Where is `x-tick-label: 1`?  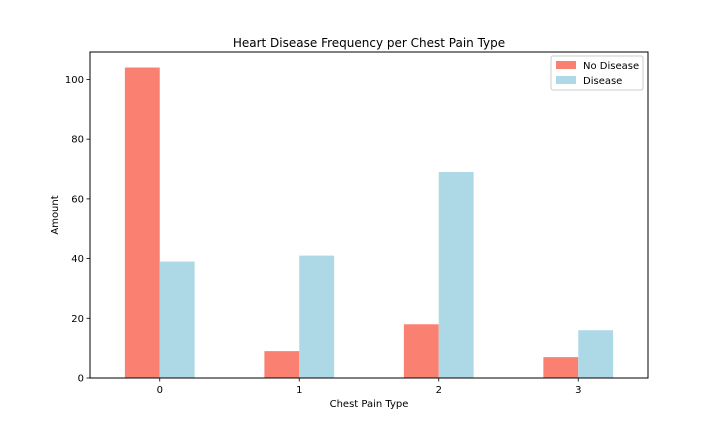
x-tick-label: 1 is located at coordinates (299, 390).